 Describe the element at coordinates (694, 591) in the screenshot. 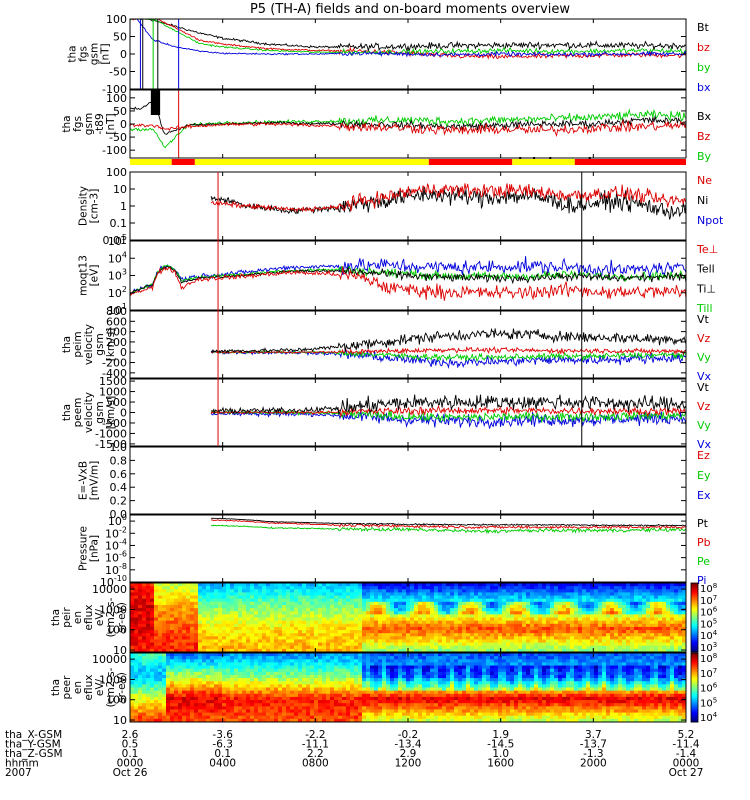

I see `colorbar-swatch` at that location.